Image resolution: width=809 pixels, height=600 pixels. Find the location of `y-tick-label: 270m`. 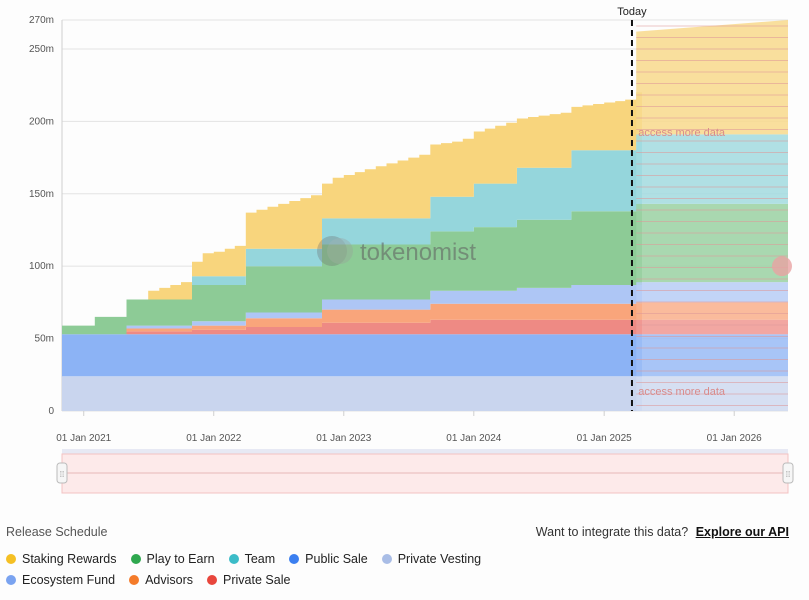

y-tick-label: 270m is located at coordinates (41, 20).